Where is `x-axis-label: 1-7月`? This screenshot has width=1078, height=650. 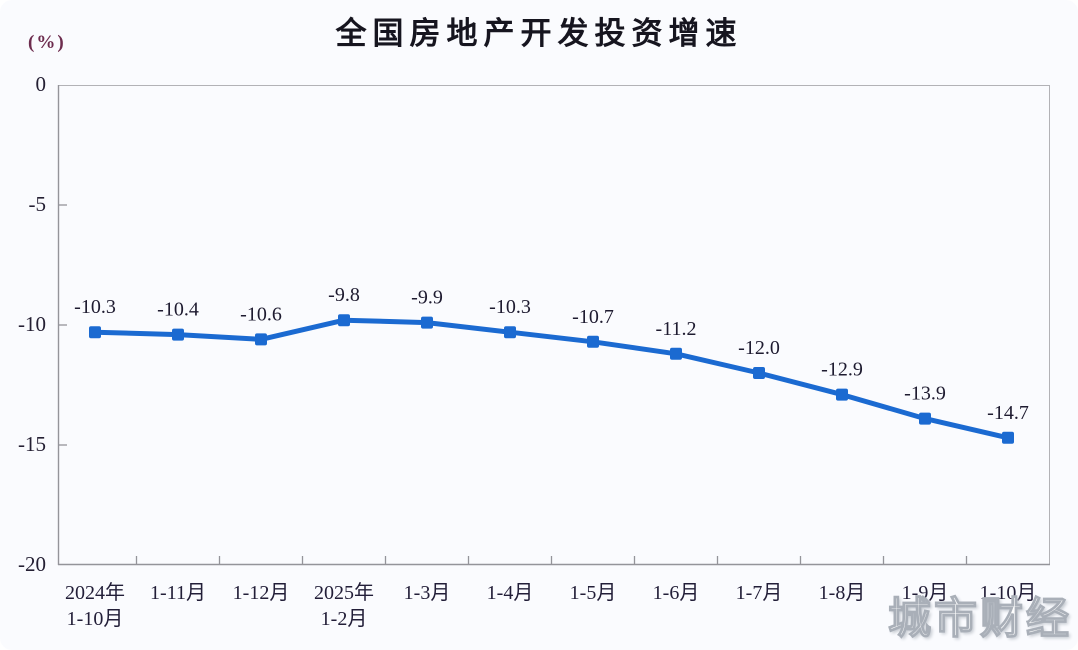
x-axis-label: 1-7月 is located at coordinates (759, 593).